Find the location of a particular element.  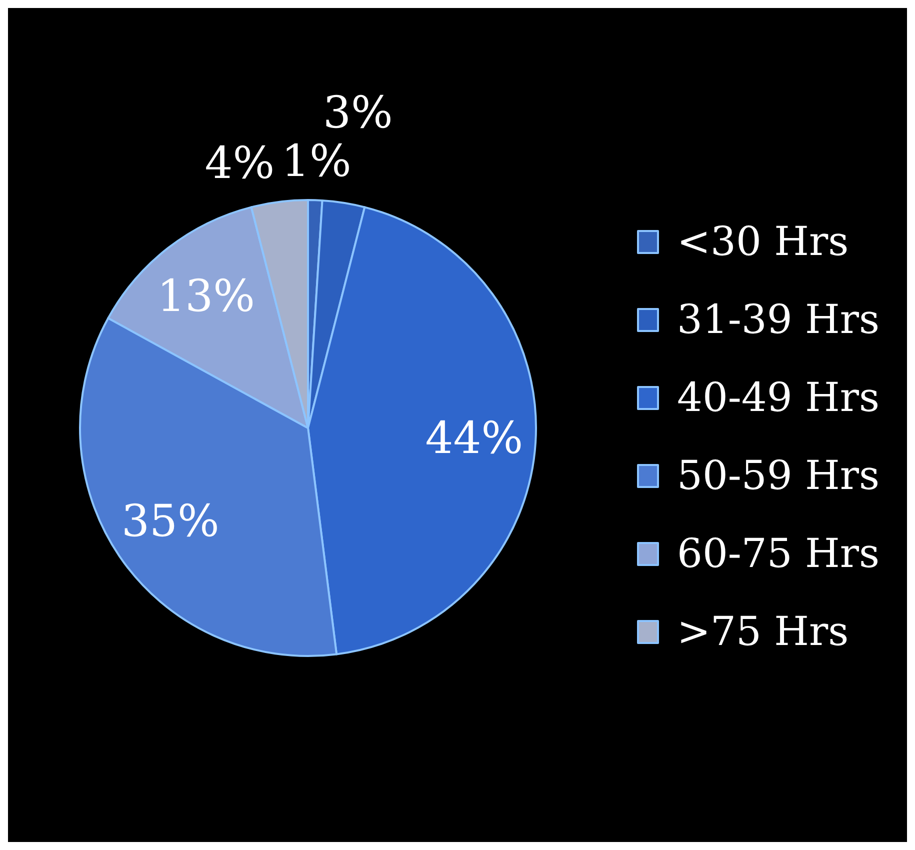

legend-label: 40-49 Hrs is located at coordinates (778, 398).